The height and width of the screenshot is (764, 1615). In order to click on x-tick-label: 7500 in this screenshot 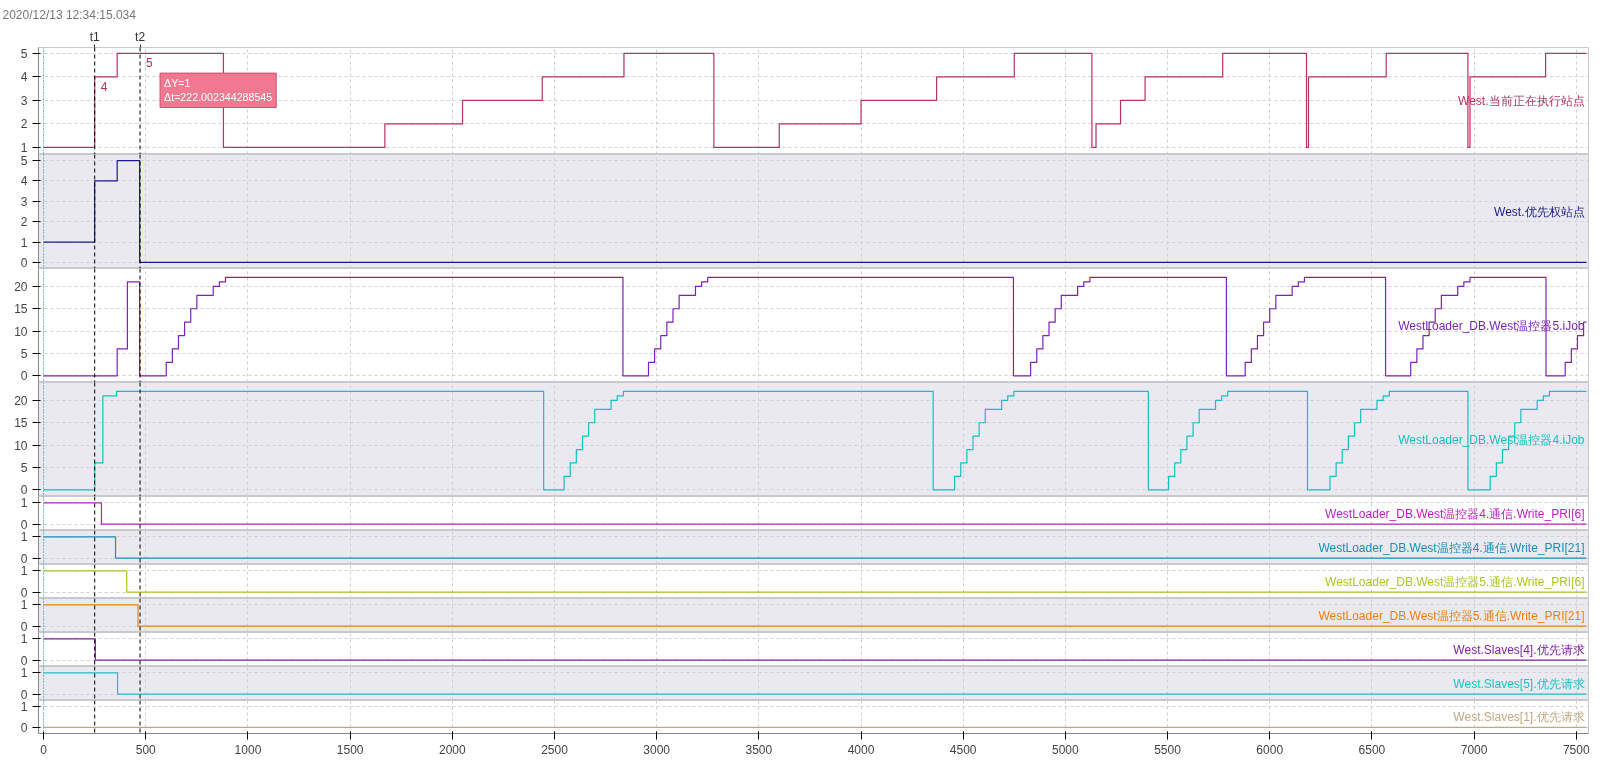, I will do `click(1576, 749)`.